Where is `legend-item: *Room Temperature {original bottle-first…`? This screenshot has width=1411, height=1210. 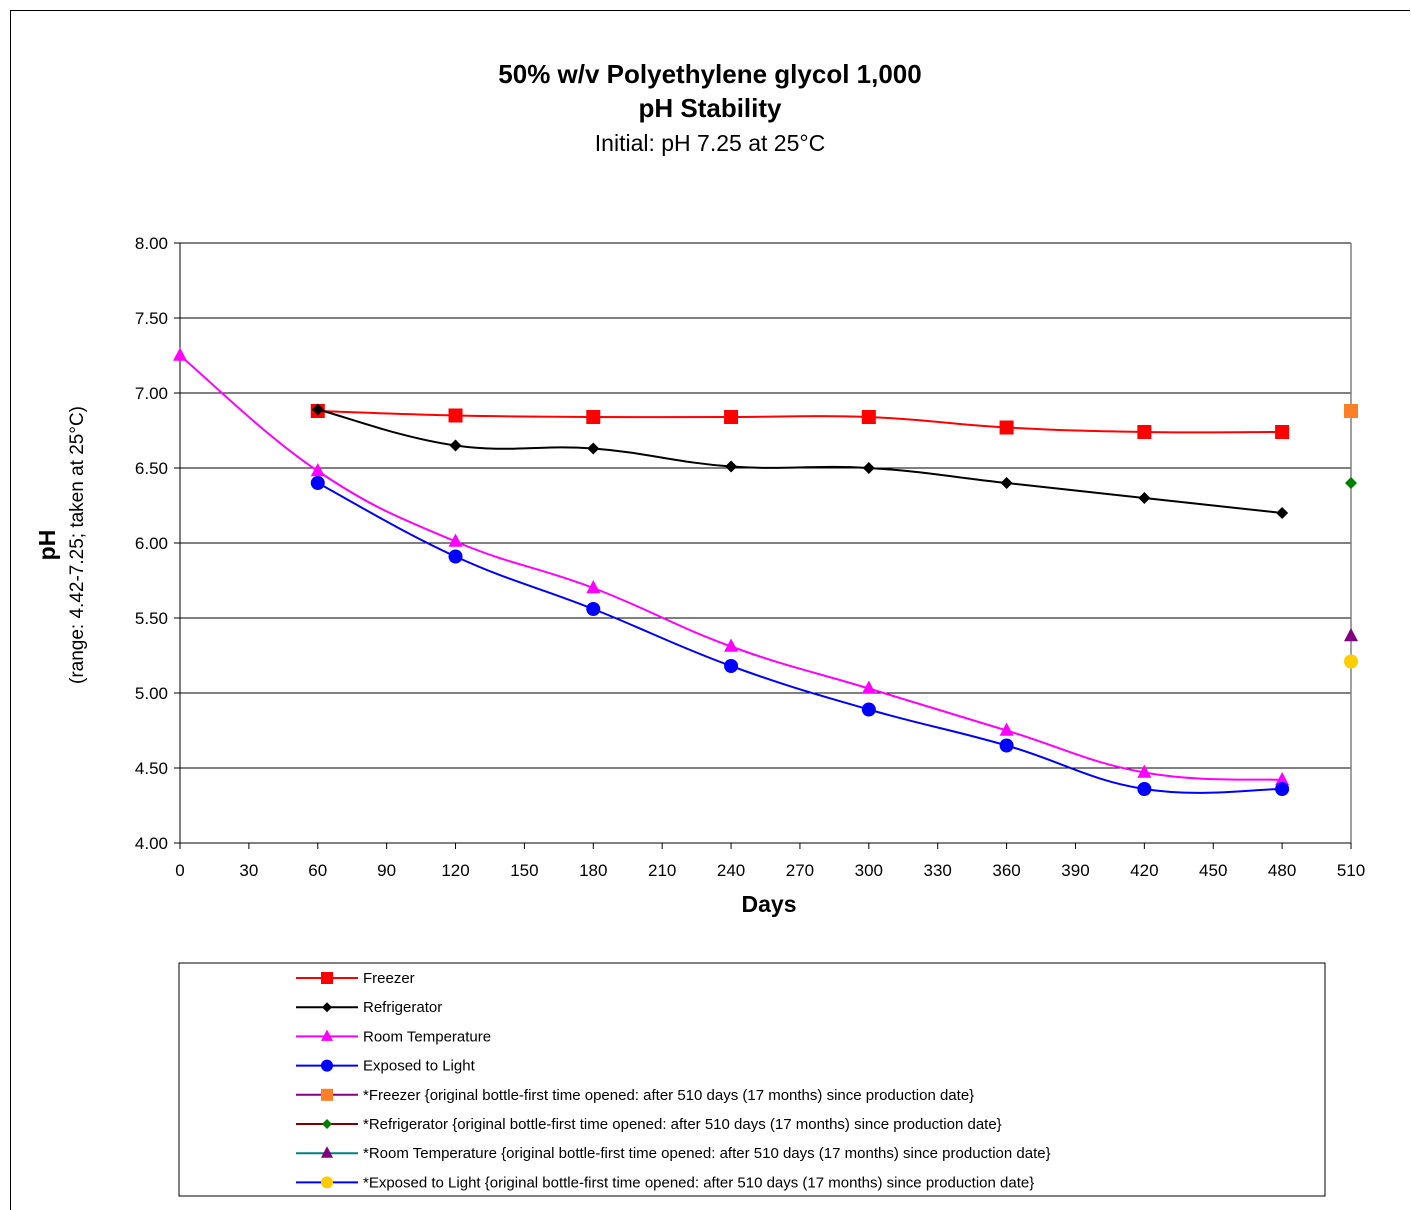
legend-item: *Room Temperature {original bottle-first… is located at coordinates (673, 1153).